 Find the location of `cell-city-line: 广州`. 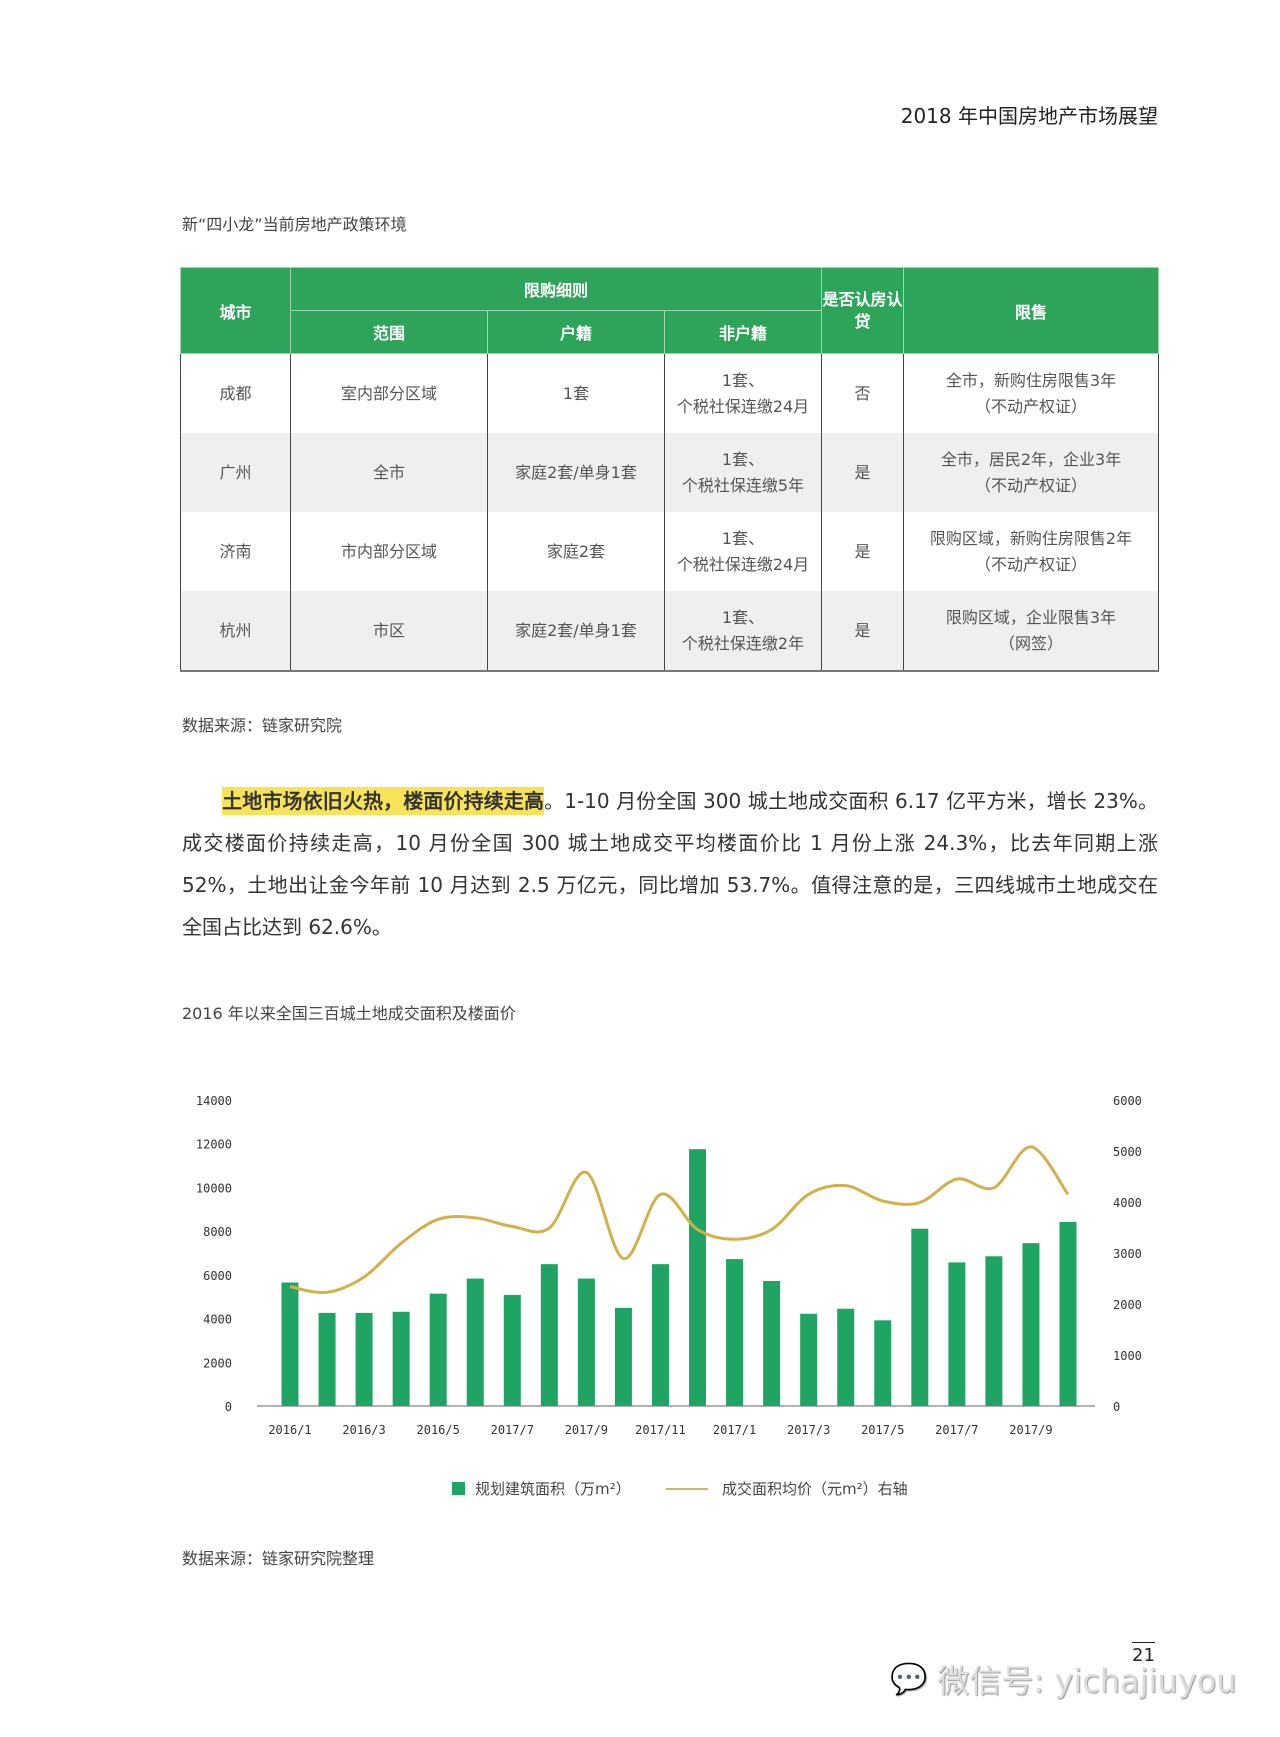

cell-city-line: 广州 is located at coordinates (235, 472).